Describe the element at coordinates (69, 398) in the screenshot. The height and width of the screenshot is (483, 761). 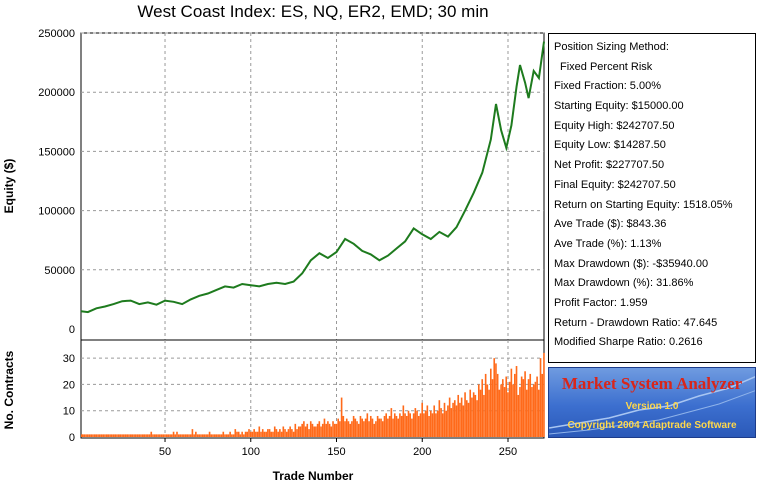
I see `contracts-y-ticks: 0 10 20 30` at that location.